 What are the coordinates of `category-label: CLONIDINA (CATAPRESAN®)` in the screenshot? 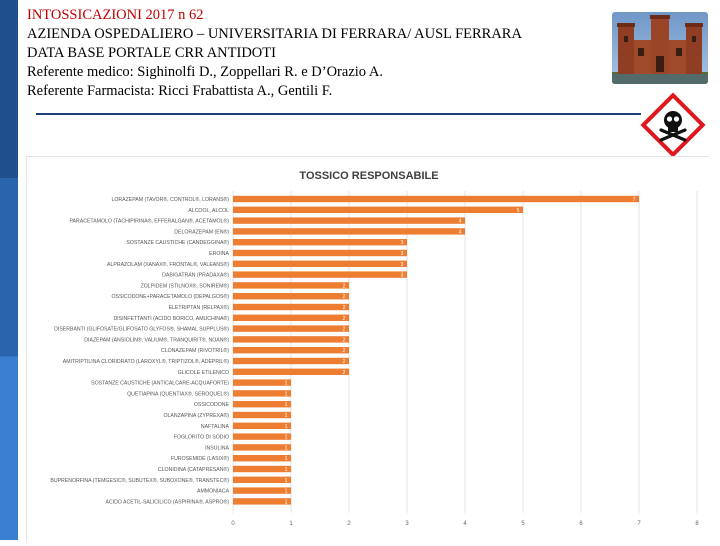 It's located at (193, 469).